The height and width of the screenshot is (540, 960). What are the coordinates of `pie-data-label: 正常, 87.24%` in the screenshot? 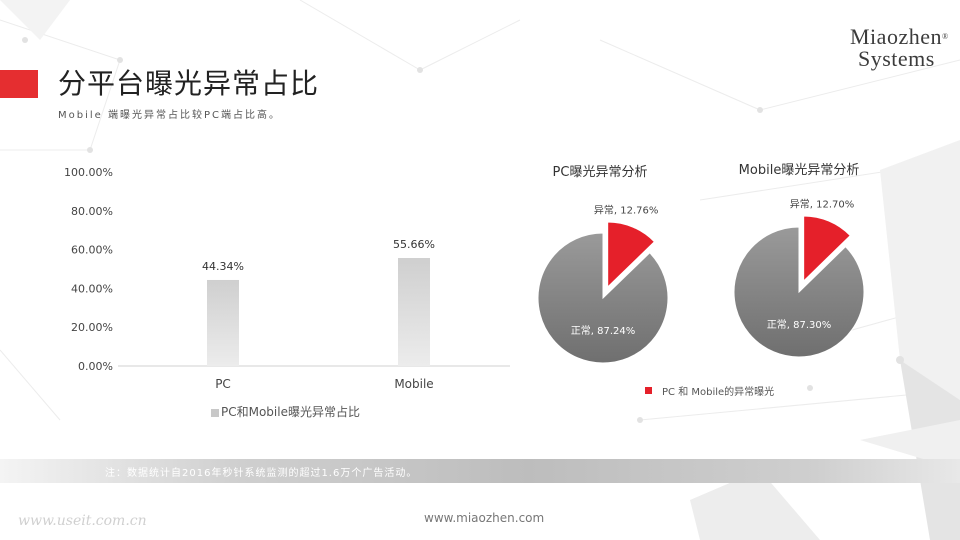 It's located at (603, 330).